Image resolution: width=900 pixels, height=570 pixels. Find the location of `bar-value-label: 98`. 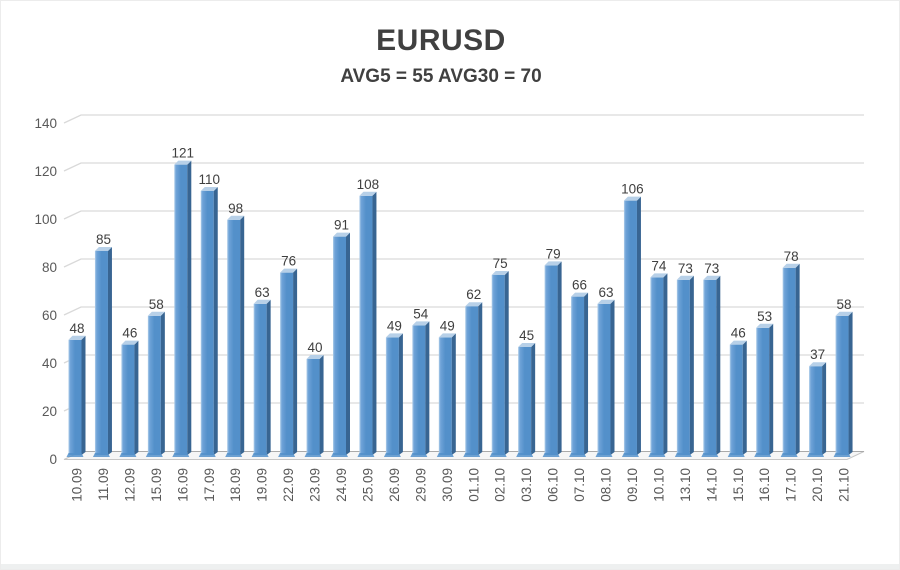

bar-value-label: 98 is located at coordinates (235, 208).